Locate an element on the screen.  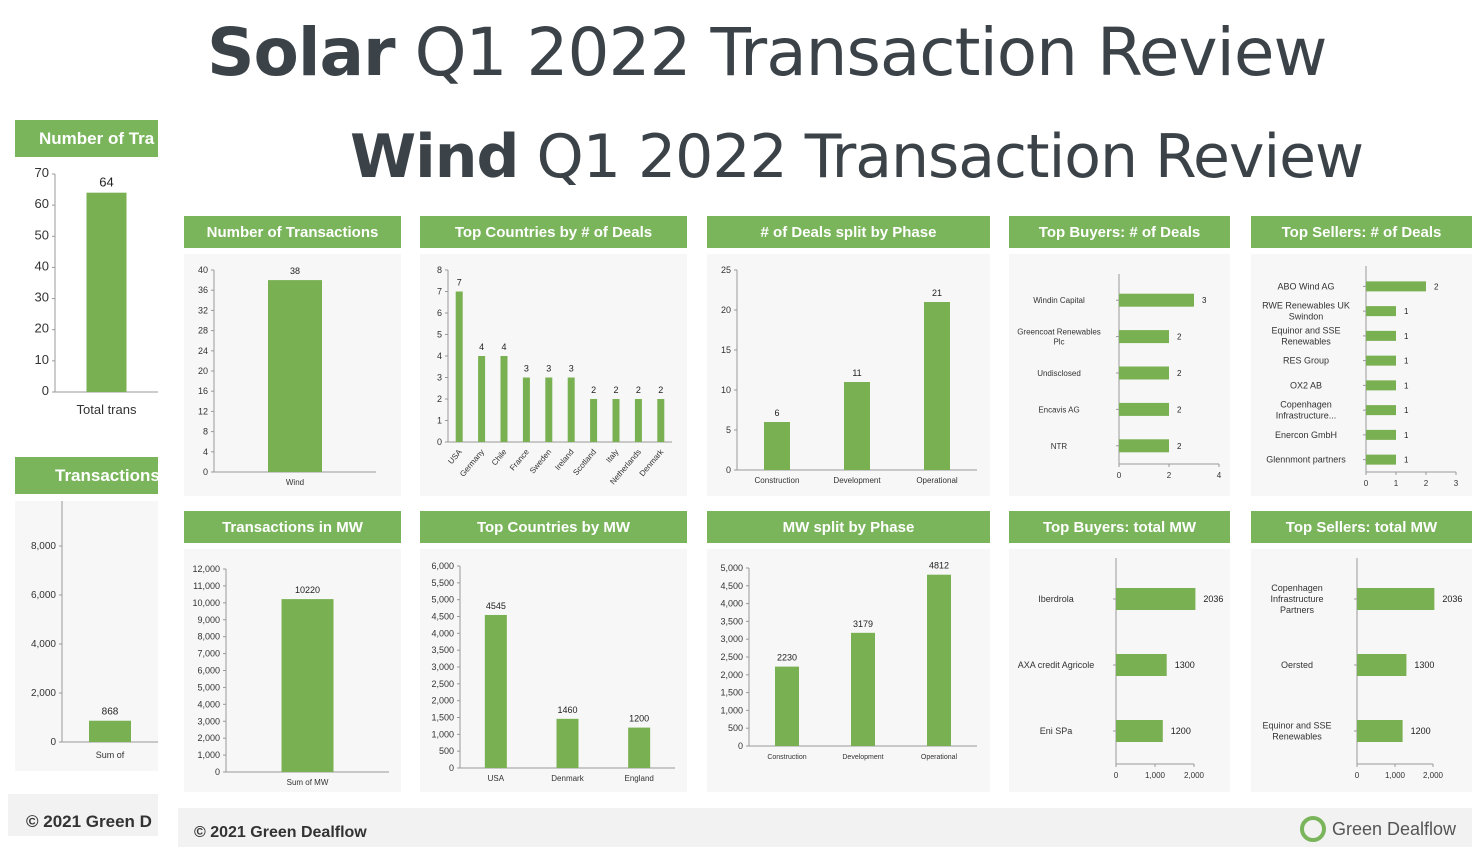
y-tick-label: 12 is located at coordinates (203, 411).